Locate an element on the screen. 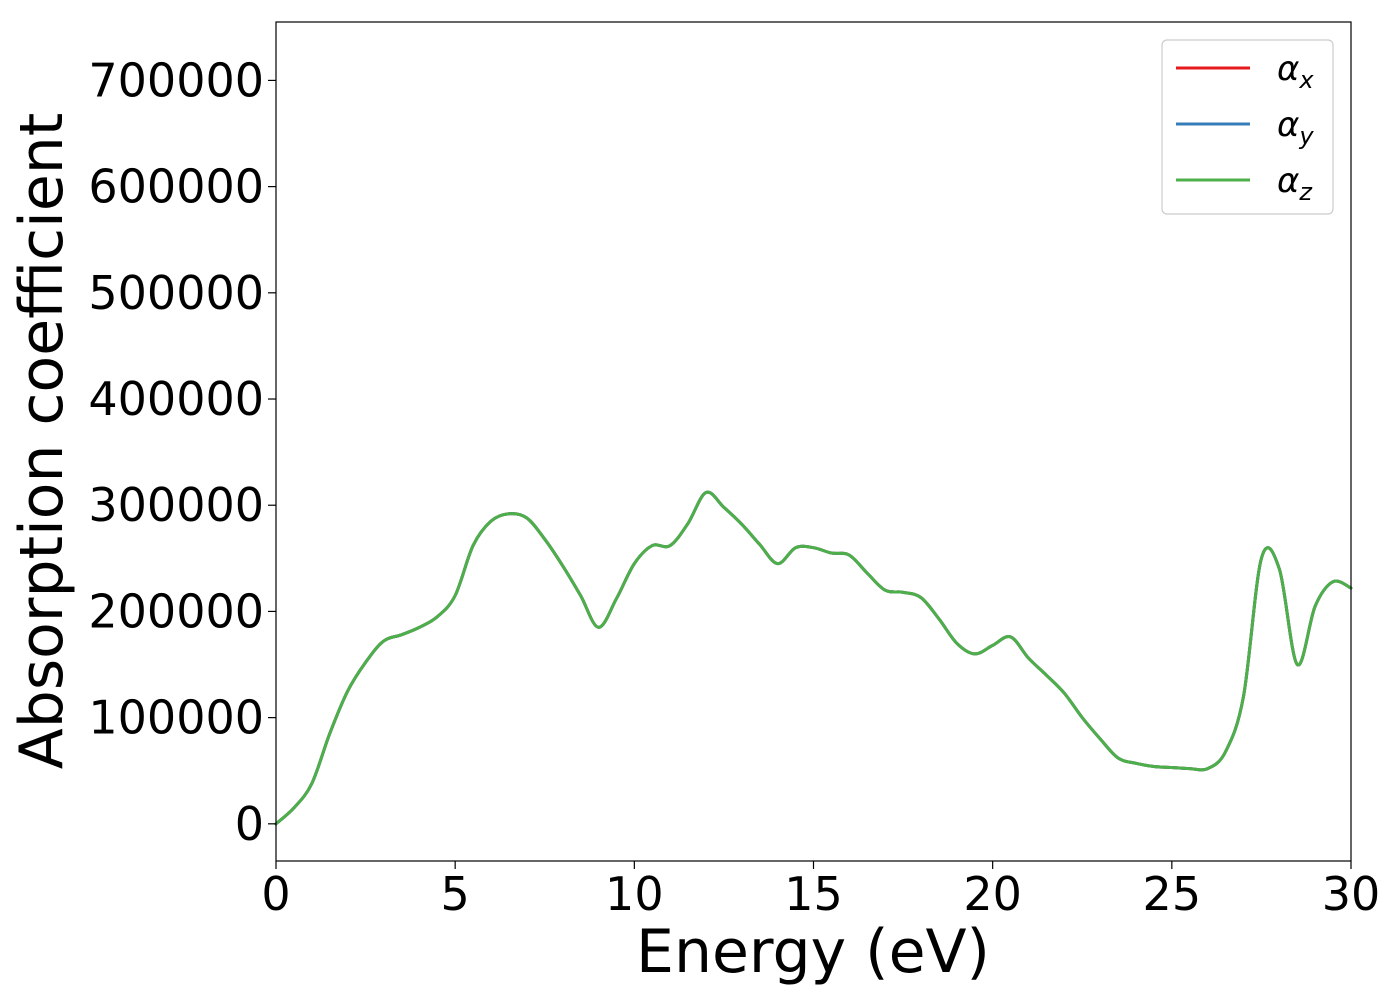 Image resolution: width=1400 pixels, height=1000 pixels. y-tick-label: 300000 is located at coordinates (176, 505).